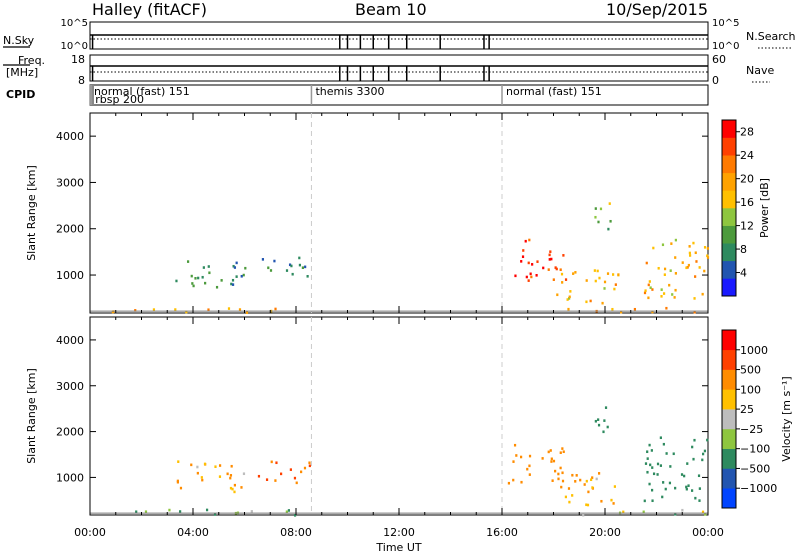 The height and width of the screenshot is (554, 800). What do you see at coordinates (751, 429) in the screenshot?
I see `colorbar-tick-label: −25` at bounding box center [751, 429].